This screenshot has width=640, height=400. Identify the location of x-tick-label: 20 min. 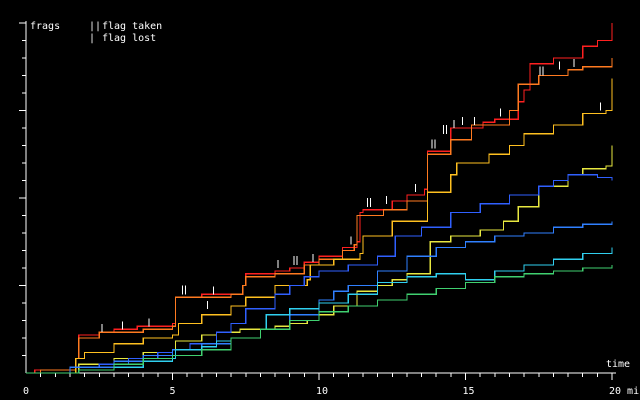
(624, 391).